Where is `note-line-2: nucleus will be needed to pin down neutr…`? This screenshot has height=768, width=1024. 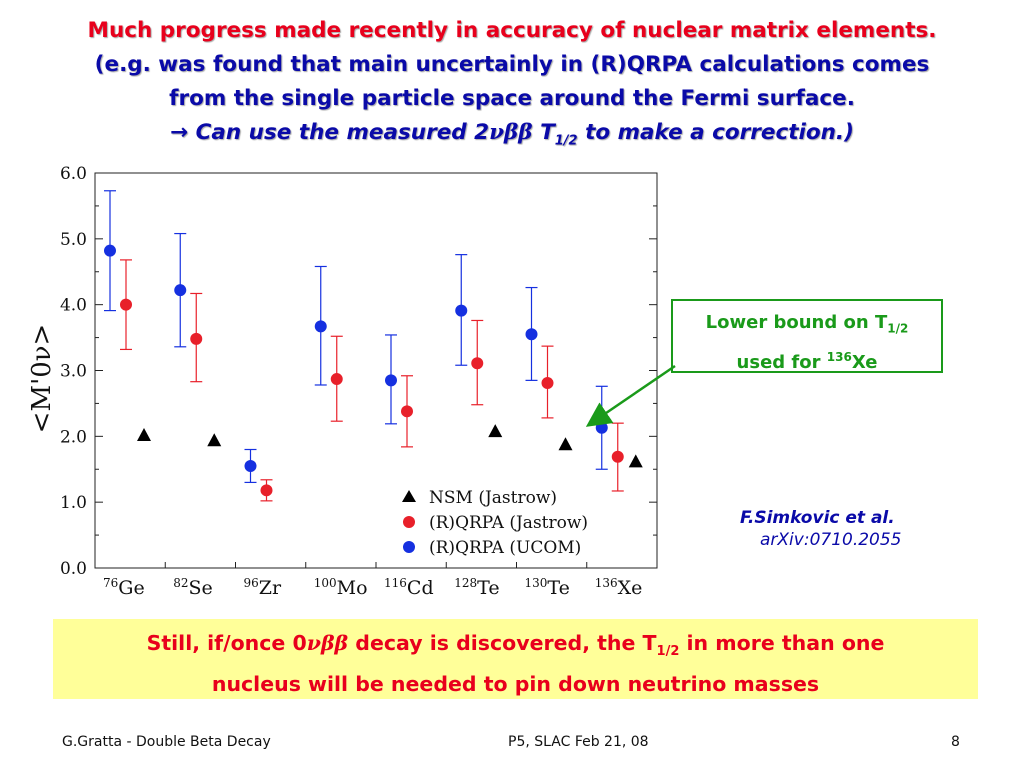
note-line-2: nucleus will be needed to pin down neutr… is located at coordinates (515, 684).